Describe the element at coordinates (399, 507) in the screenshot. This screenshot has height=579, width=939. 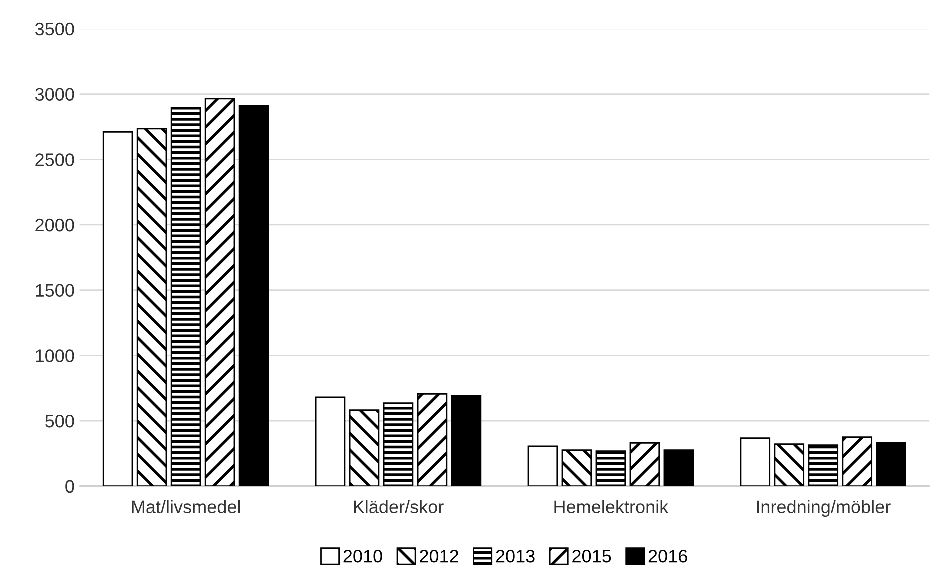
I see `x-tick-label: Kläder/skor` at that location.